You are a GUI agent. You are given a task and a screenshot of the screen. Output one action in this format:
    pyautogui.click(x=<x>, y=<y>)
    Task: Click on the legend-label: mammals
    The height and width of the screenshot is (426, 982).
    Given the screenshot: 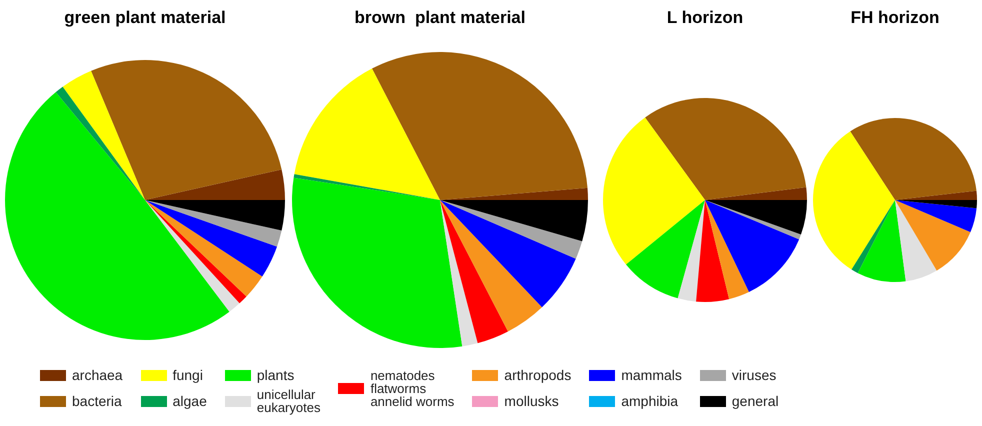 What is the action you would take?
    pyautogui.click(x=651, y=375)
    